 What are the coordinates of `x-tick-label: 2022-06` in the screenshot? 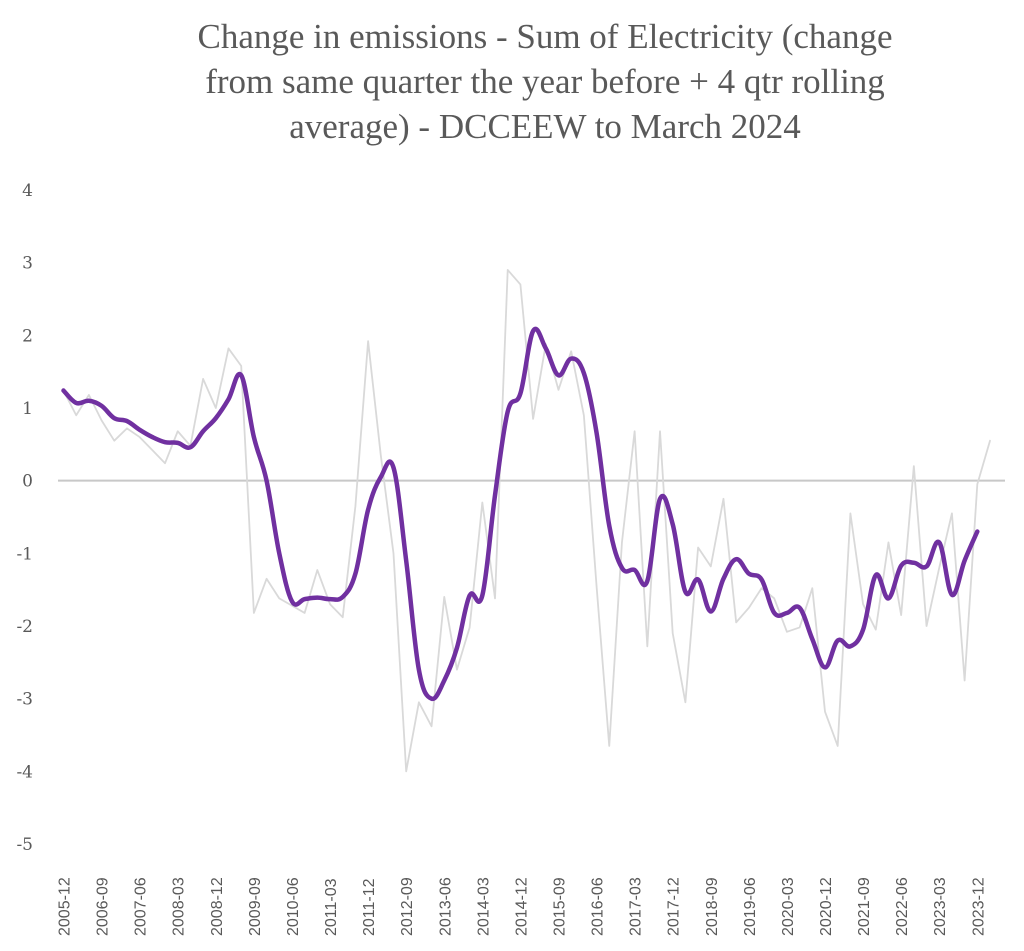 It's located at (902, 906).